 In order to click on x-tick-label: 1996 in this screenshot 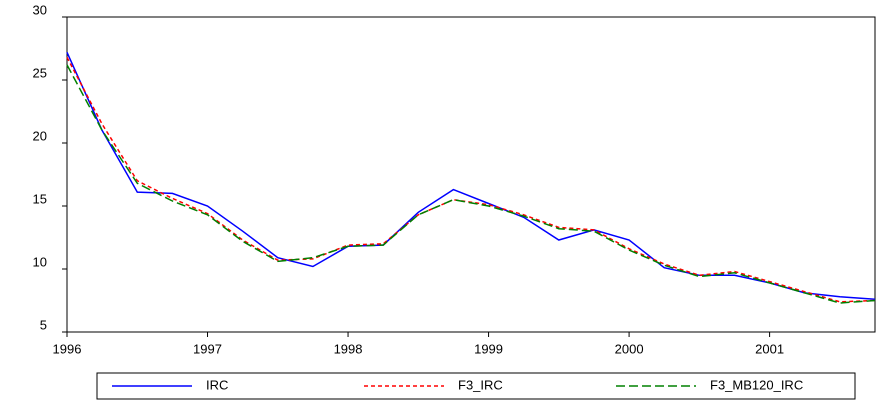, I will do `click(67, 348)`.